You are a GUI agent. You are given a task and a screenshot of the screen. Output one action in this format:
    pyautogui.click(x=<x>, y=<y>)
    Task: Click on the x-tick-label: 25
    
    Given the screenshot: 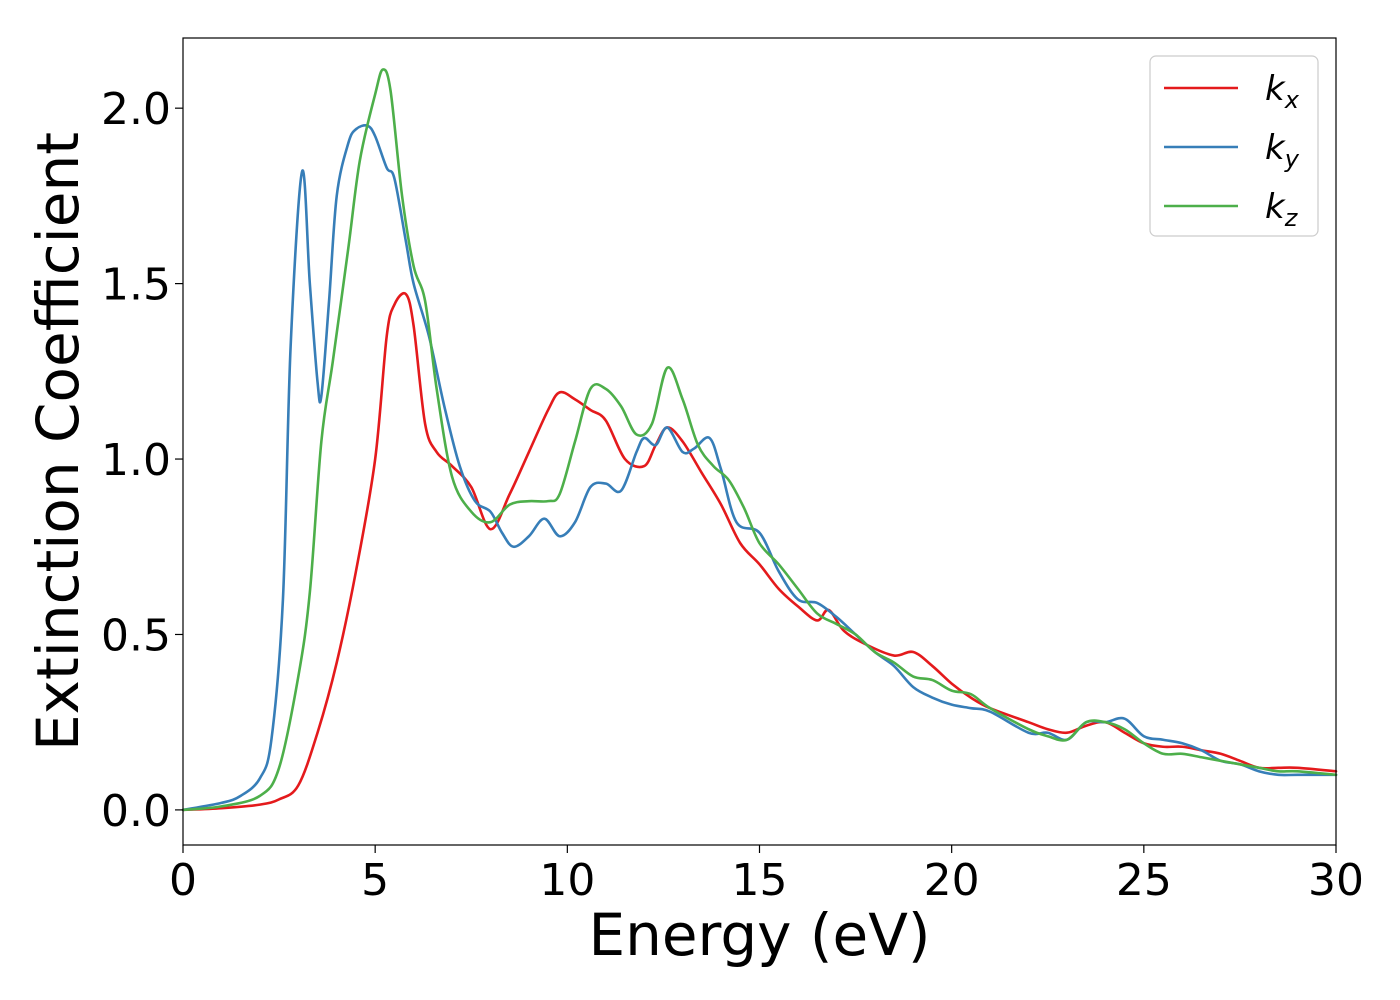 What is the action you would take?
    pyautogui.click(x=1144, y=880)
    